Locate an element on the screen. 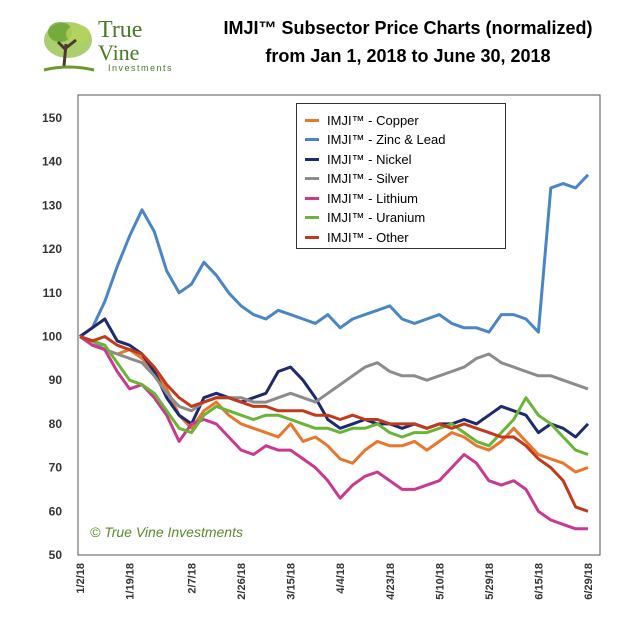 Image resolution: width=640 pixels, height=640 pixels. x-tick-label: 5/29/18 is located at coordinates (490, 581).